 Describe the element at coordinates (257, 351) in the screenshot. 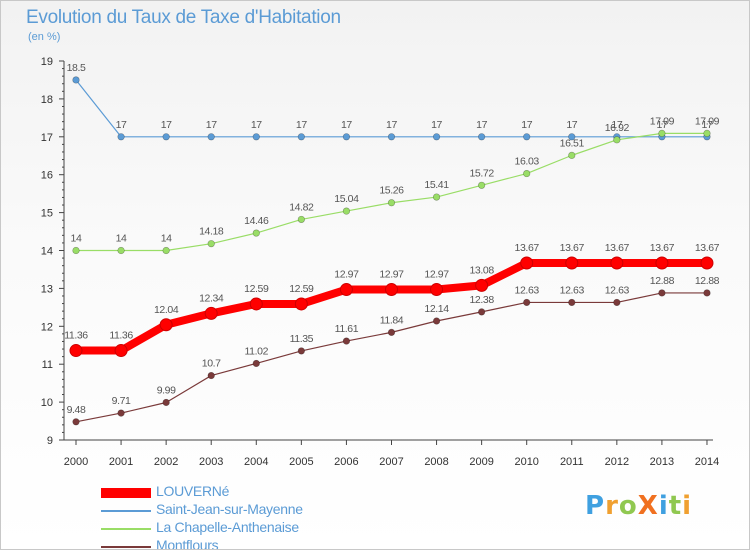

I see `data-label: 11.02` at that location.